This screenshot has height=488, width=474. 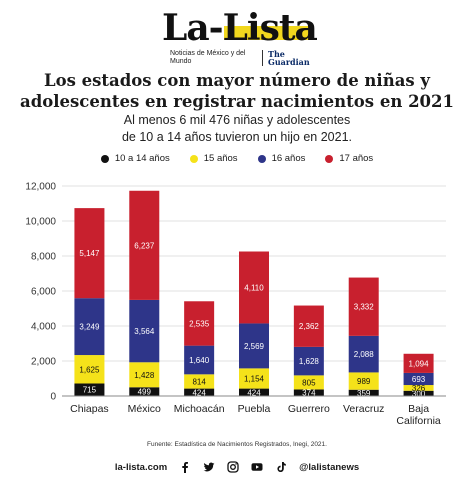 I want to click on y-tick-label: 4,000, so click(x=43, y=327).